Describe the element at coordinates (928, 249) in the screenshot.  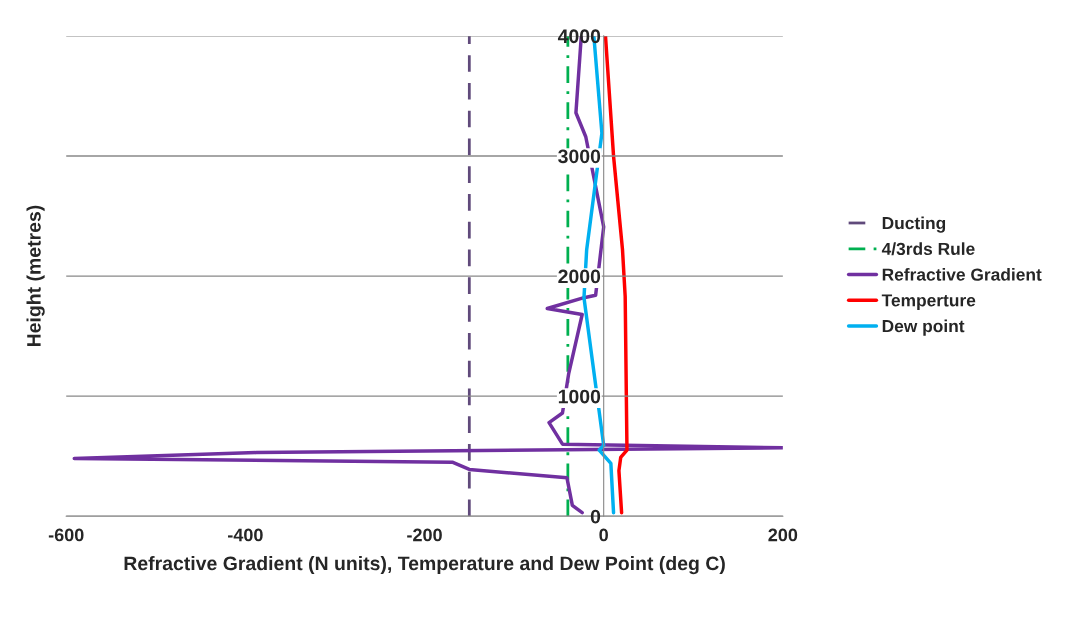
I see `legend-label: 4/3rds Rule` at that location.